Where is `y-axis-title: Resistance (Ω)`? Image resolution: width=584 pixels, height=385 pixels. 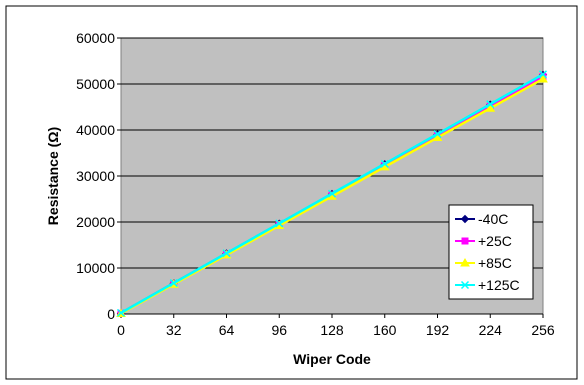 y-axis-title: Resistance (Ω) is located at coordinates (53, 176).